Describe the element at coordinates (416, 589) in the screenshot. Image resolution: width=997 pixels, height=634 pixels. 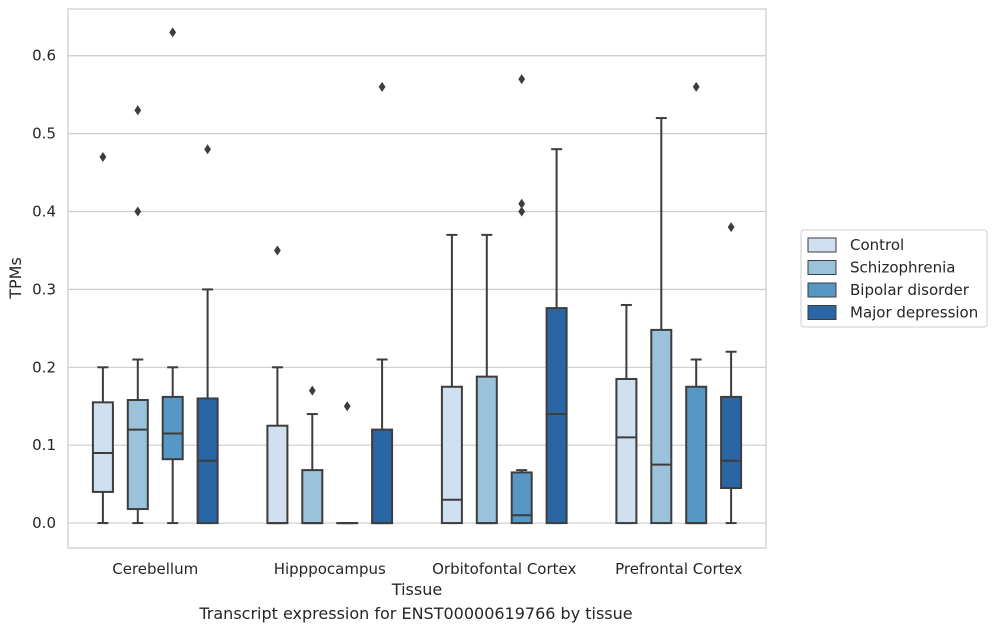
I see `x-axis-label: Tissue` at that location.